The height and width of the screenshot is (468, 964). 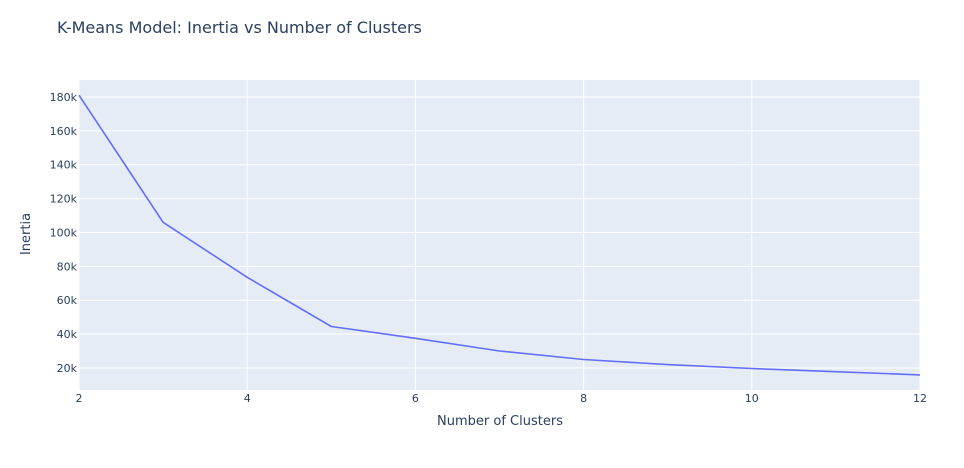 What do you see at coordinates (67, 266) in the screenshot?
I see `y-tick-label: 80k` at bounding box center [67, 266].